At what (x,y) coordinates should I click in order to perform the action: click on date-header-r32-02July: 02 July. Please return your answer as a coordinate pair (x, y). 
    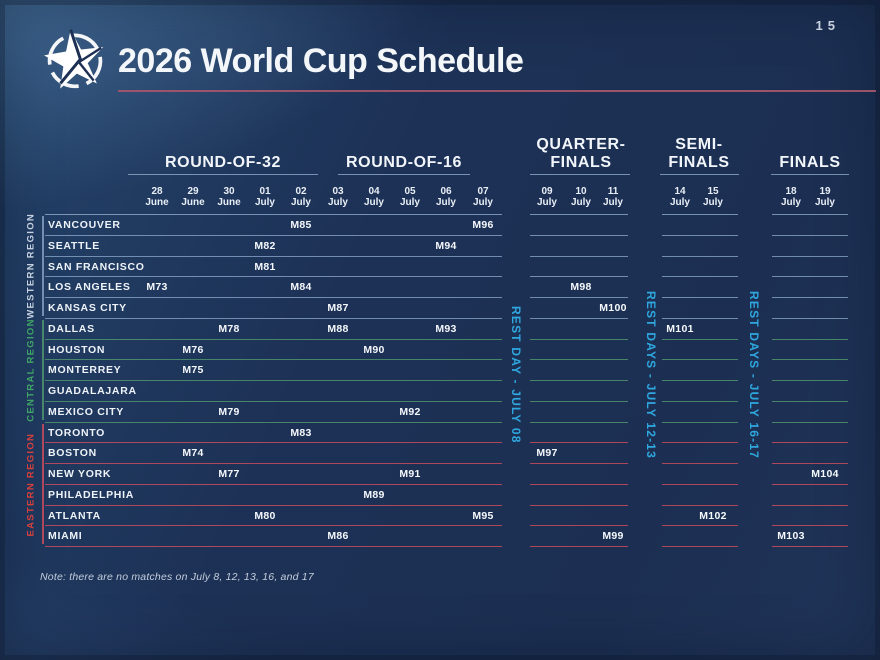
    Looking at the image, I should click on (301, 197).